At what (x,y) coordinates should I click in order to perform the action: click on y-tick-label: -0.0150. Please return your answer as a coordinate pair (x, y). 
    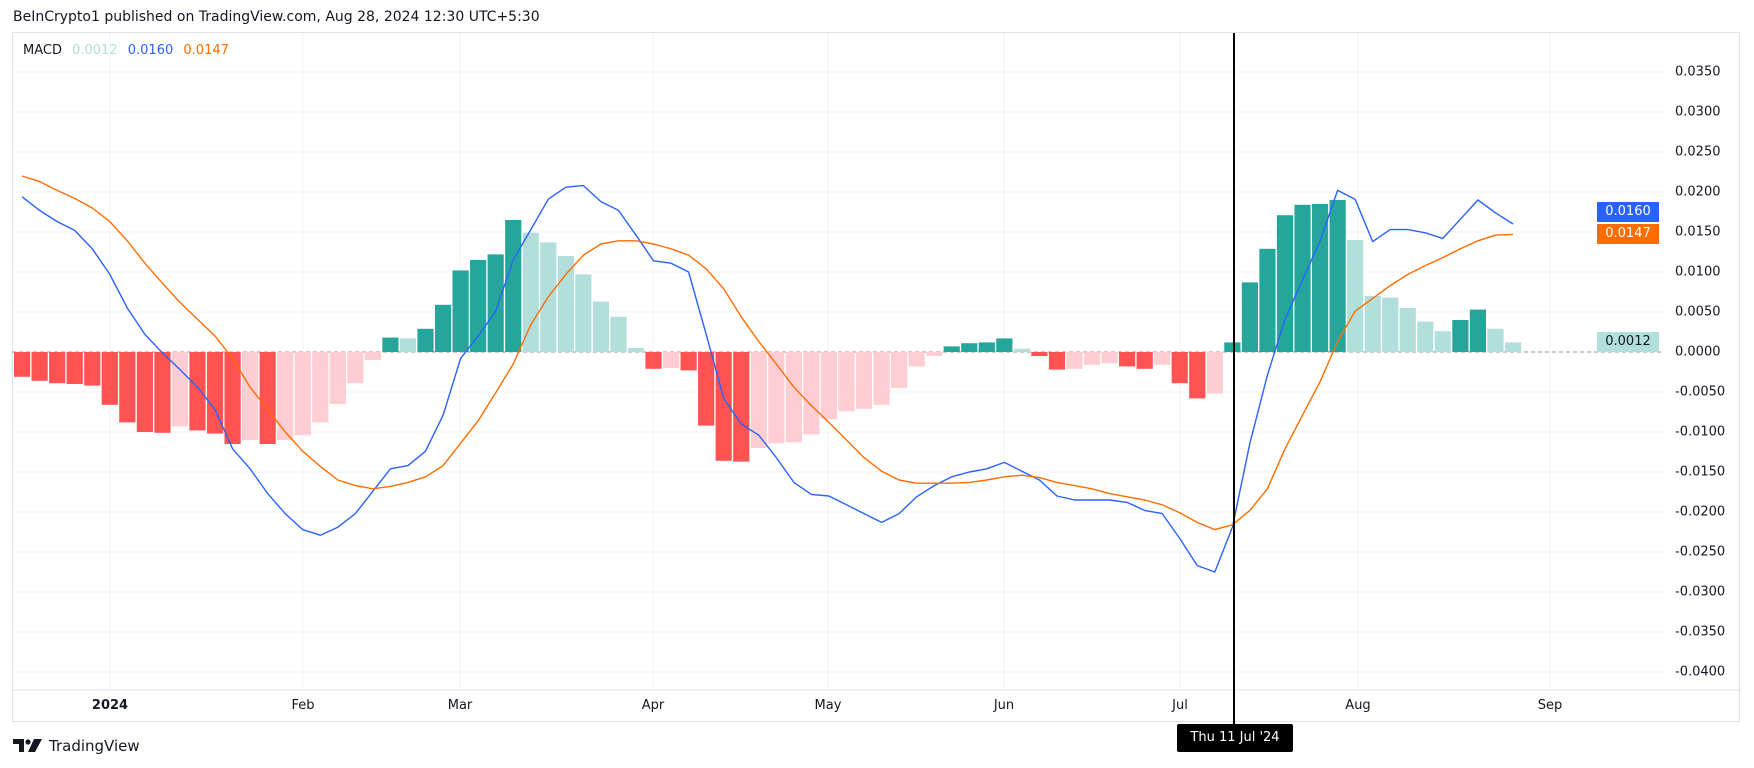
    Looking at the image, I should click on (1700, 472).